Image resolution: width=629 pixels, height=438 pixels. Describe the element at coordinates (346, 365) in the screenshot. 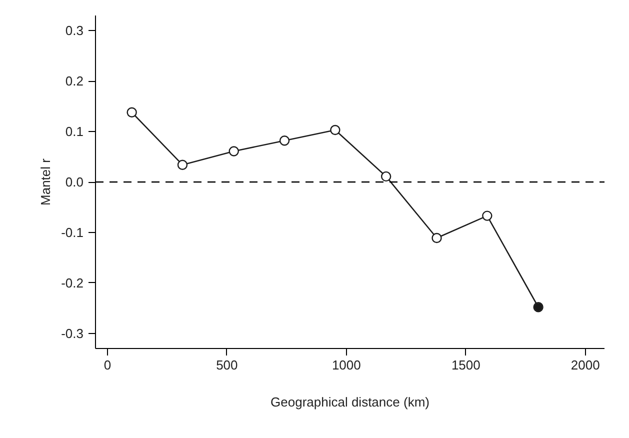

I see `x-tick-label: 1000` at that location.